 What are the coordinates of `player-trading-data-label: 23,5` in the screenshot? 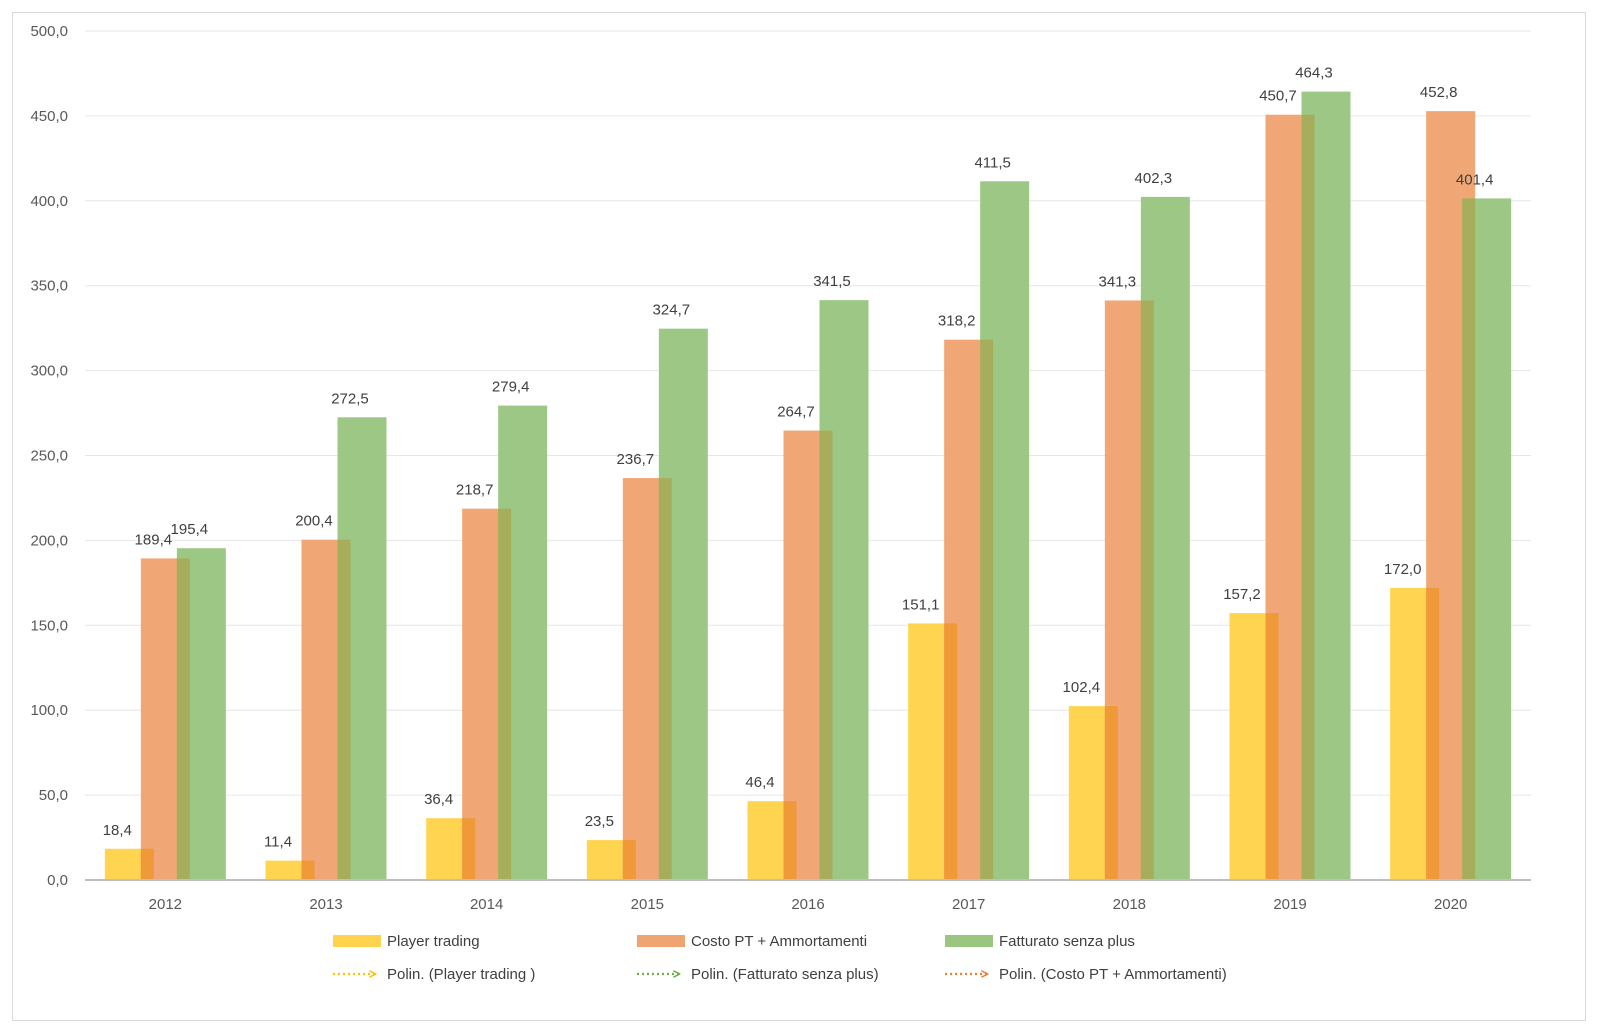 It's located at (599, 821).